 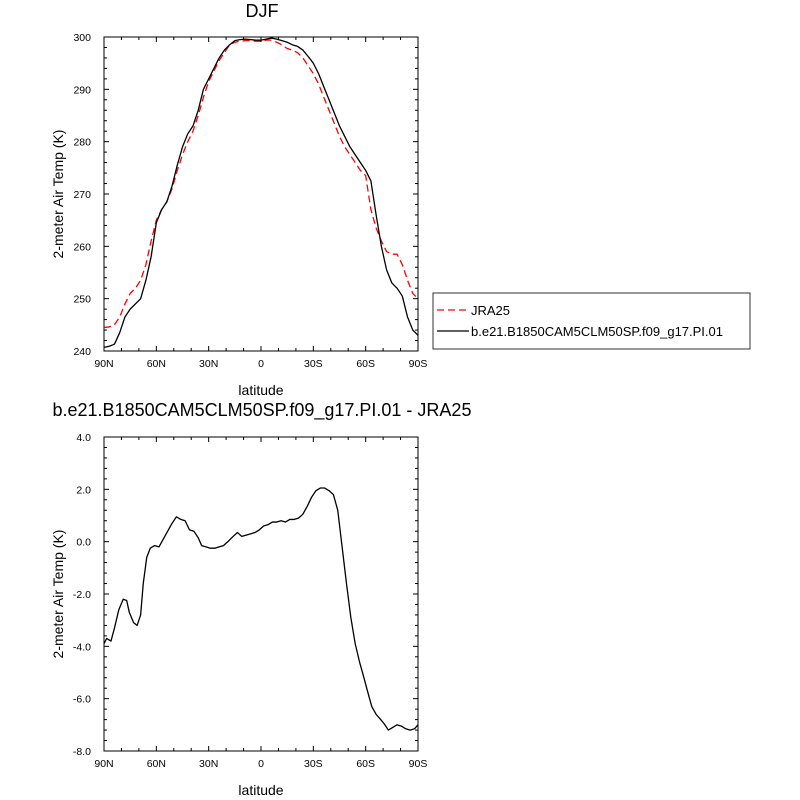 What do you see at coordinates (83, 543) in the screenshot?
I see `y-tick-label: 0.0` at bounding box center [83, 543].